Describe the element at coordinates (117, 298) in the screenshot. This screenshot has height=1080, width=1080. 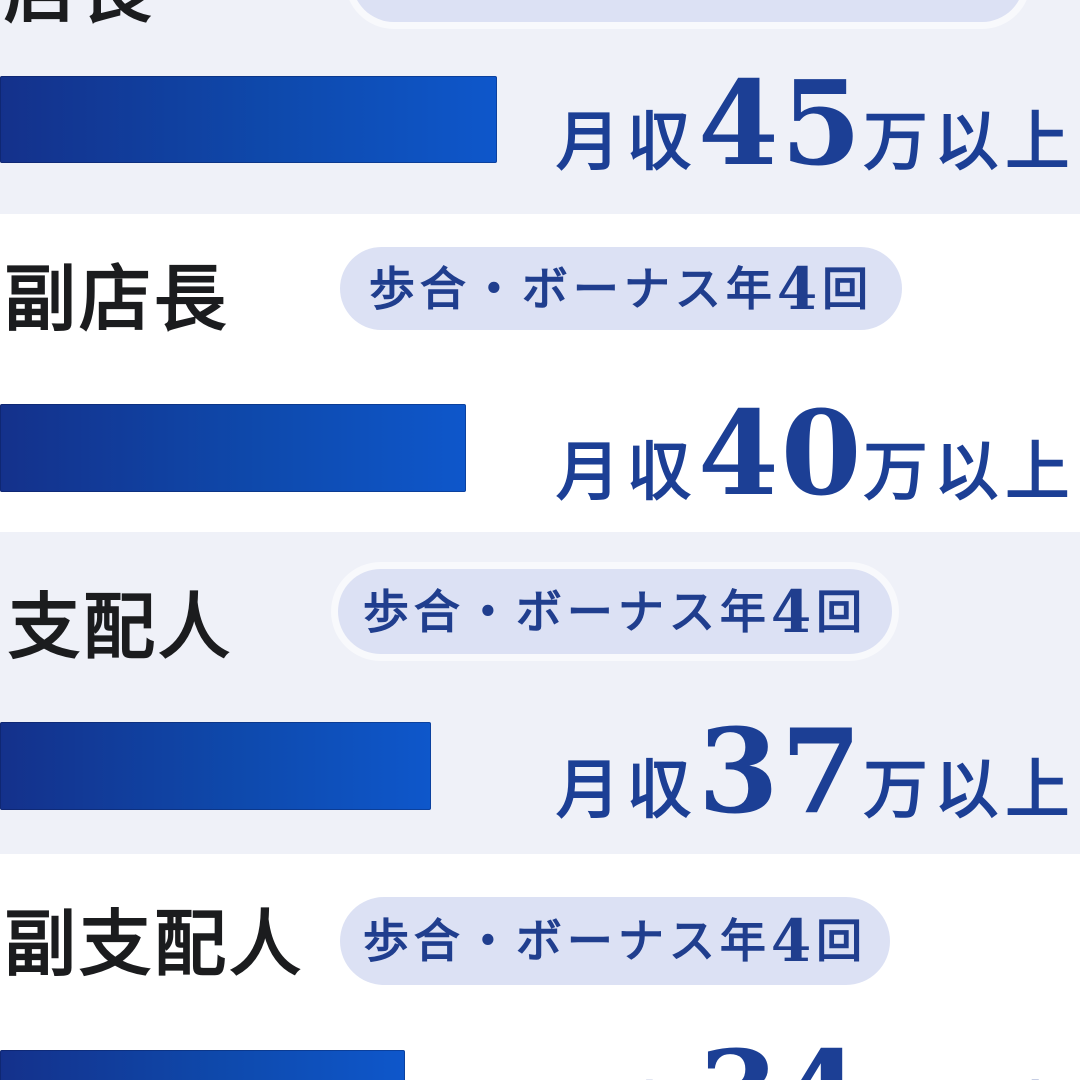
I see `role-title-fukutencho: 副店長` at that location.